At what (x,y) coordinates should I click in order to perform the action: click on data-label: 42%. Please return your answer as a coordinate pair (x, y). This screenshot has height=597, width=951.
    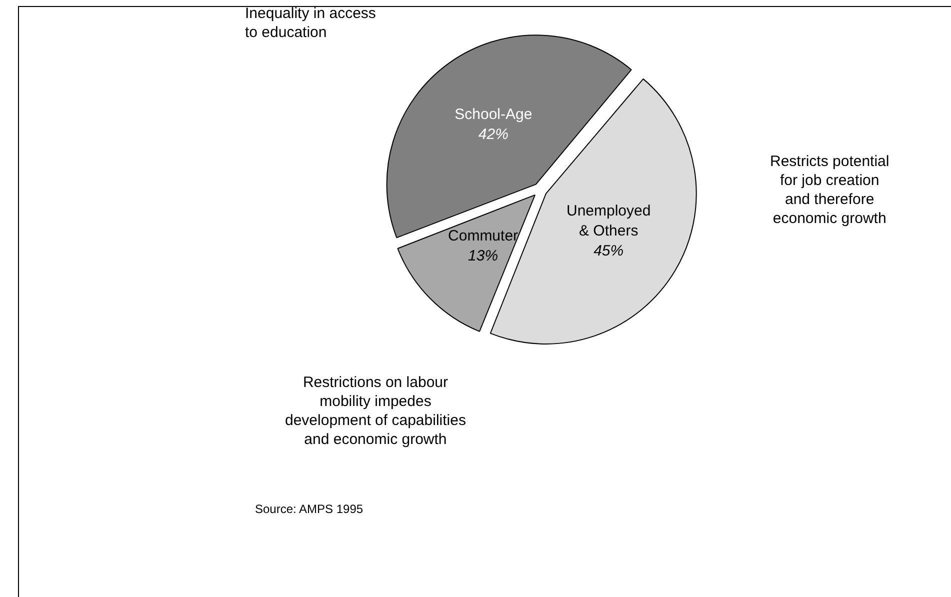
    Looking at the image, I should click on (493, 135).